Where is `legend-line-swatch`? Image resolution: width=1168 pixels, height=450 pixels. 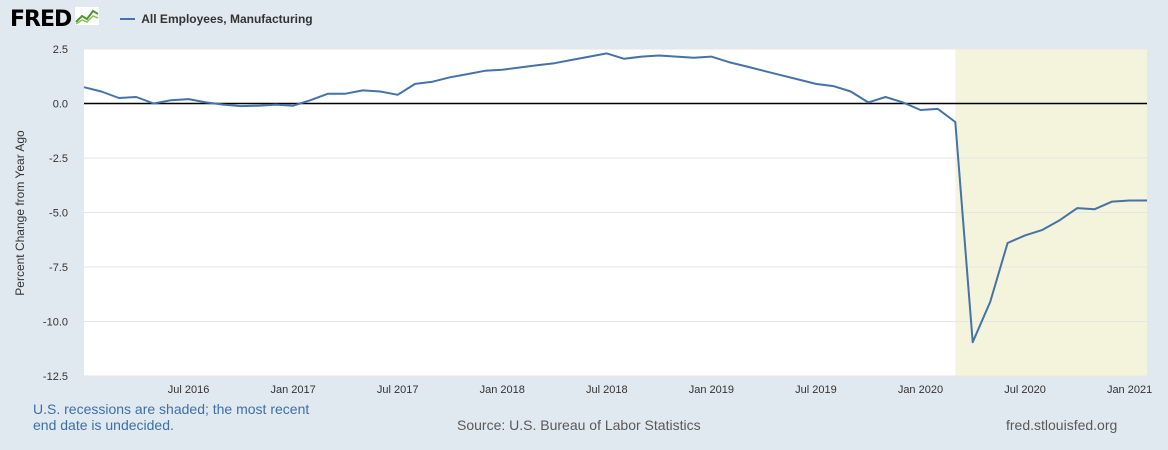 legend-line-swatch is located at coordinates (128, 19).